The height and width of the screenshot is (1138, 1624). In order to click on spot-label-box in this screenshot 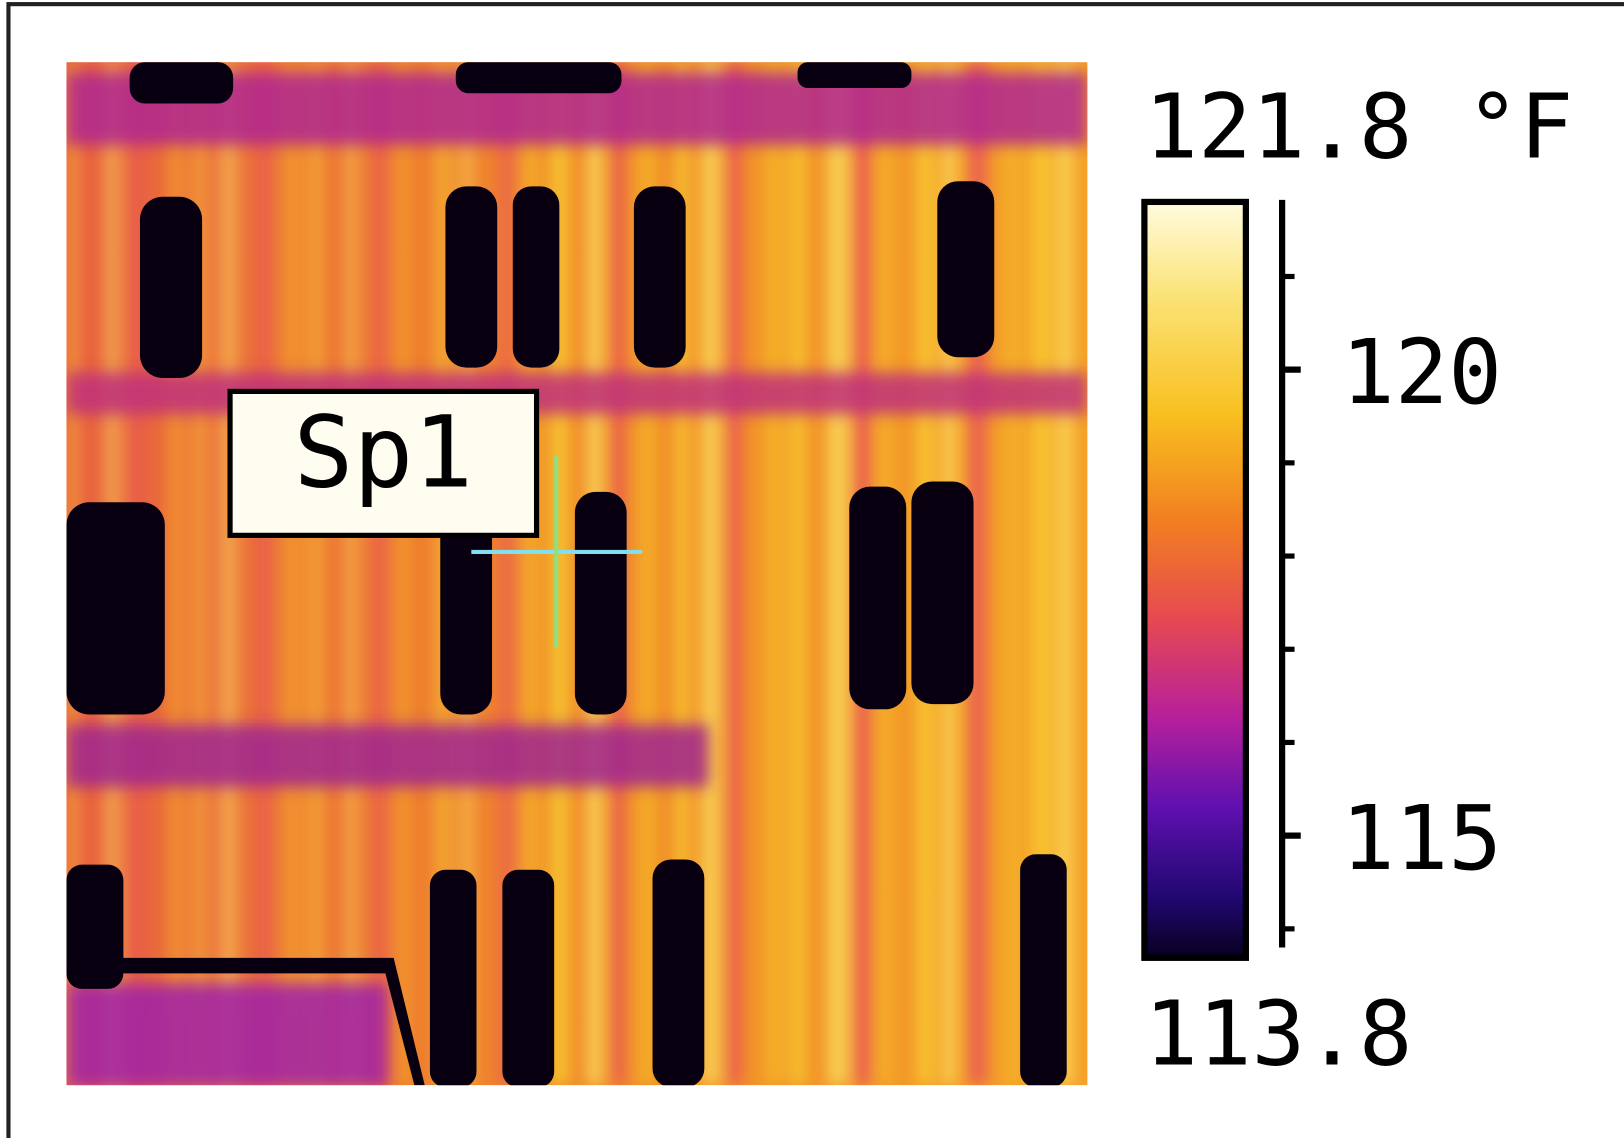, I will do `click(383, 463)`.